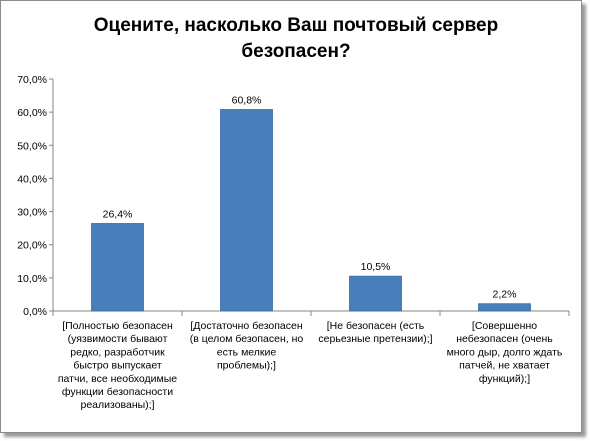 This screenshot has height=441, width=590. Describe the element at coordinates (32, 213) in the screenshot. I see `y-tick-label: 30,0%` at that location.